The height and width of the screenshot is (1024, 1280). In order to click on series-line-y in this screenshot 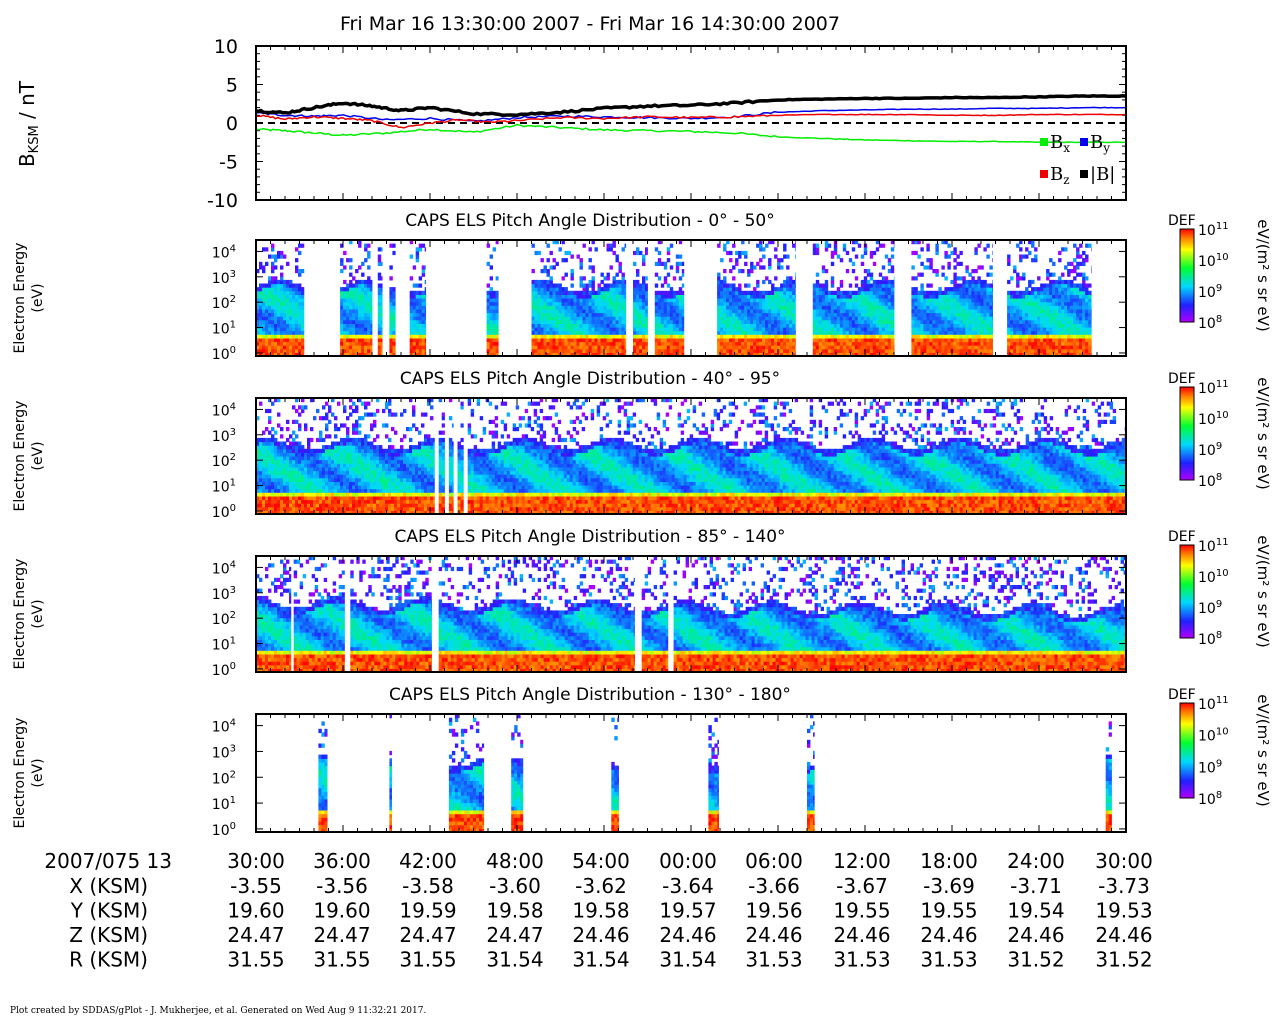, I will do `click(691, 114)`.